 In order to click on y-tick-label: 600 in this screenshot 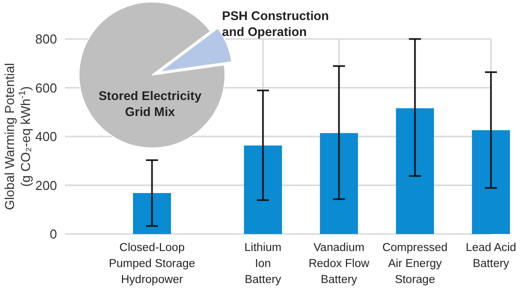, I will do `click(46, 88)`.